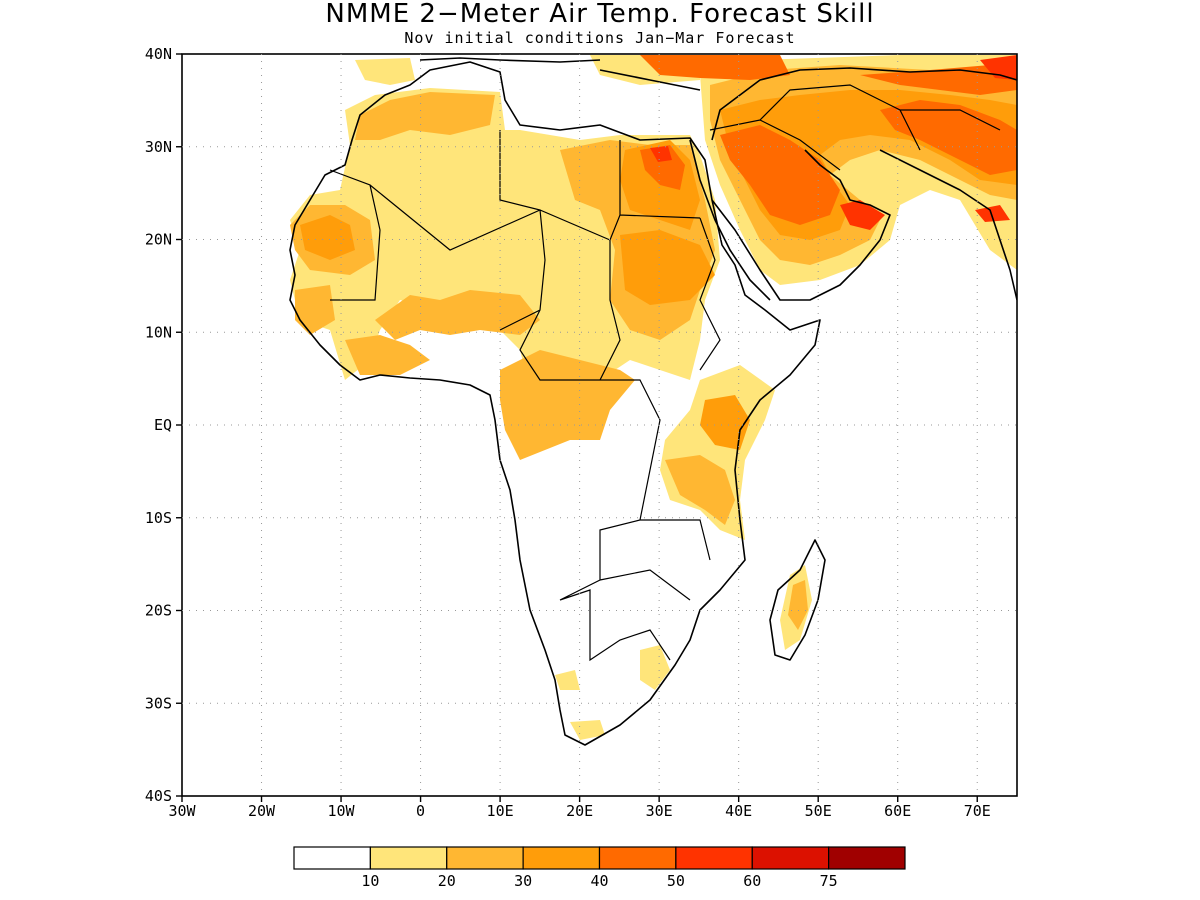 This screenshot has height=900, width=1200. I want to click on colorbar-label: 40, so click(599, 881).